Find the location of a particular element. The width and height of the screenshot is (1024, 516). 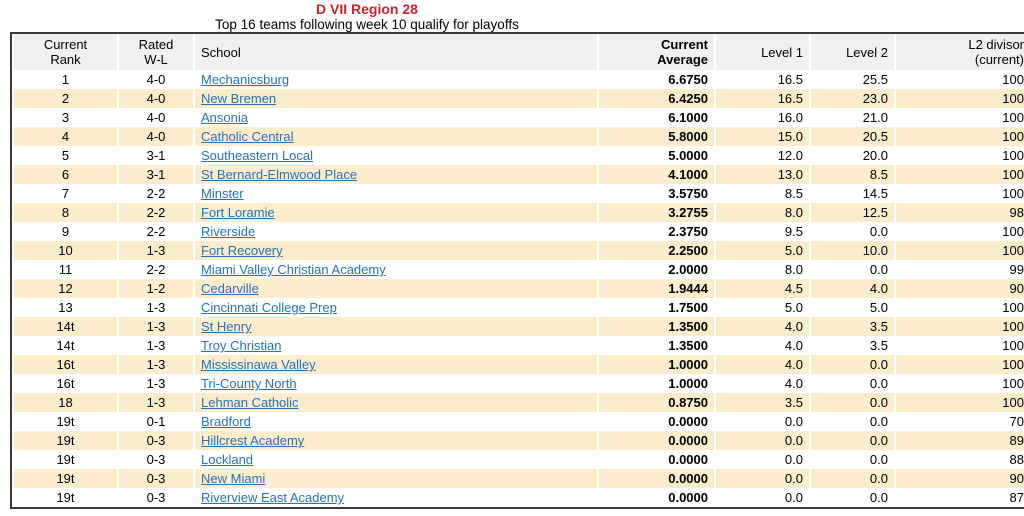

cell-rated-wl: 1-2 is located at coordinates (156, 288).